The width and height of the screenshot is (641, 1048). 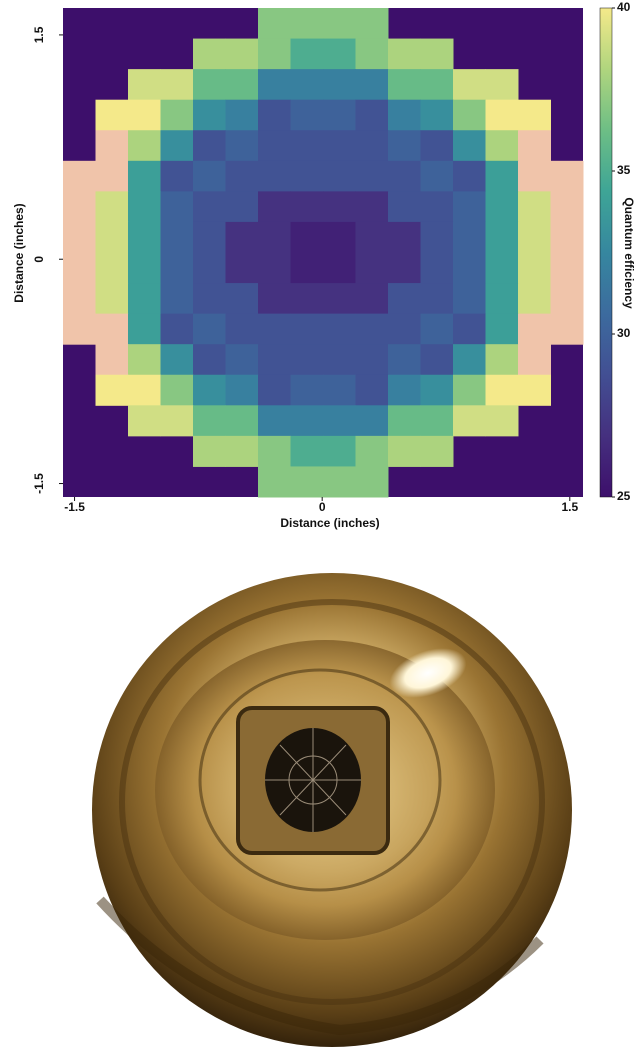 What do you see at coordinates (606, 252) in the screenshot?
I see `colorbar` at bounding box center [606, 252].